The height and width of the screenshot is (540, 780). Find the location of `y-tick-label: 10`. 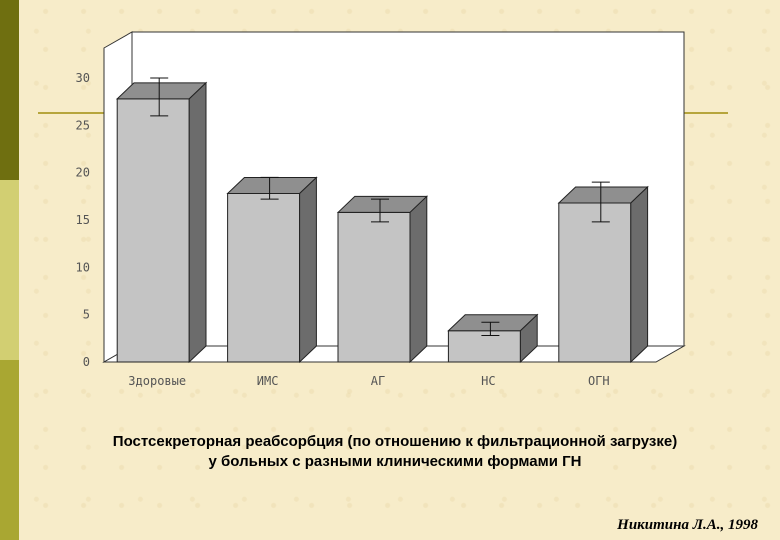

y-tick-label: 10 is located at coordinates (83, 267).